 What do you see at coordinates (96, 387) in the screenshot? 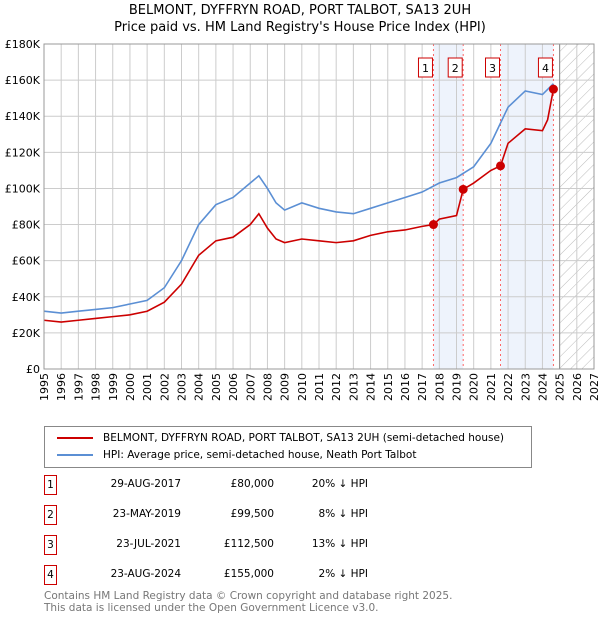
I see `x-tick-label: 1998` at bounding box center [96, 387].